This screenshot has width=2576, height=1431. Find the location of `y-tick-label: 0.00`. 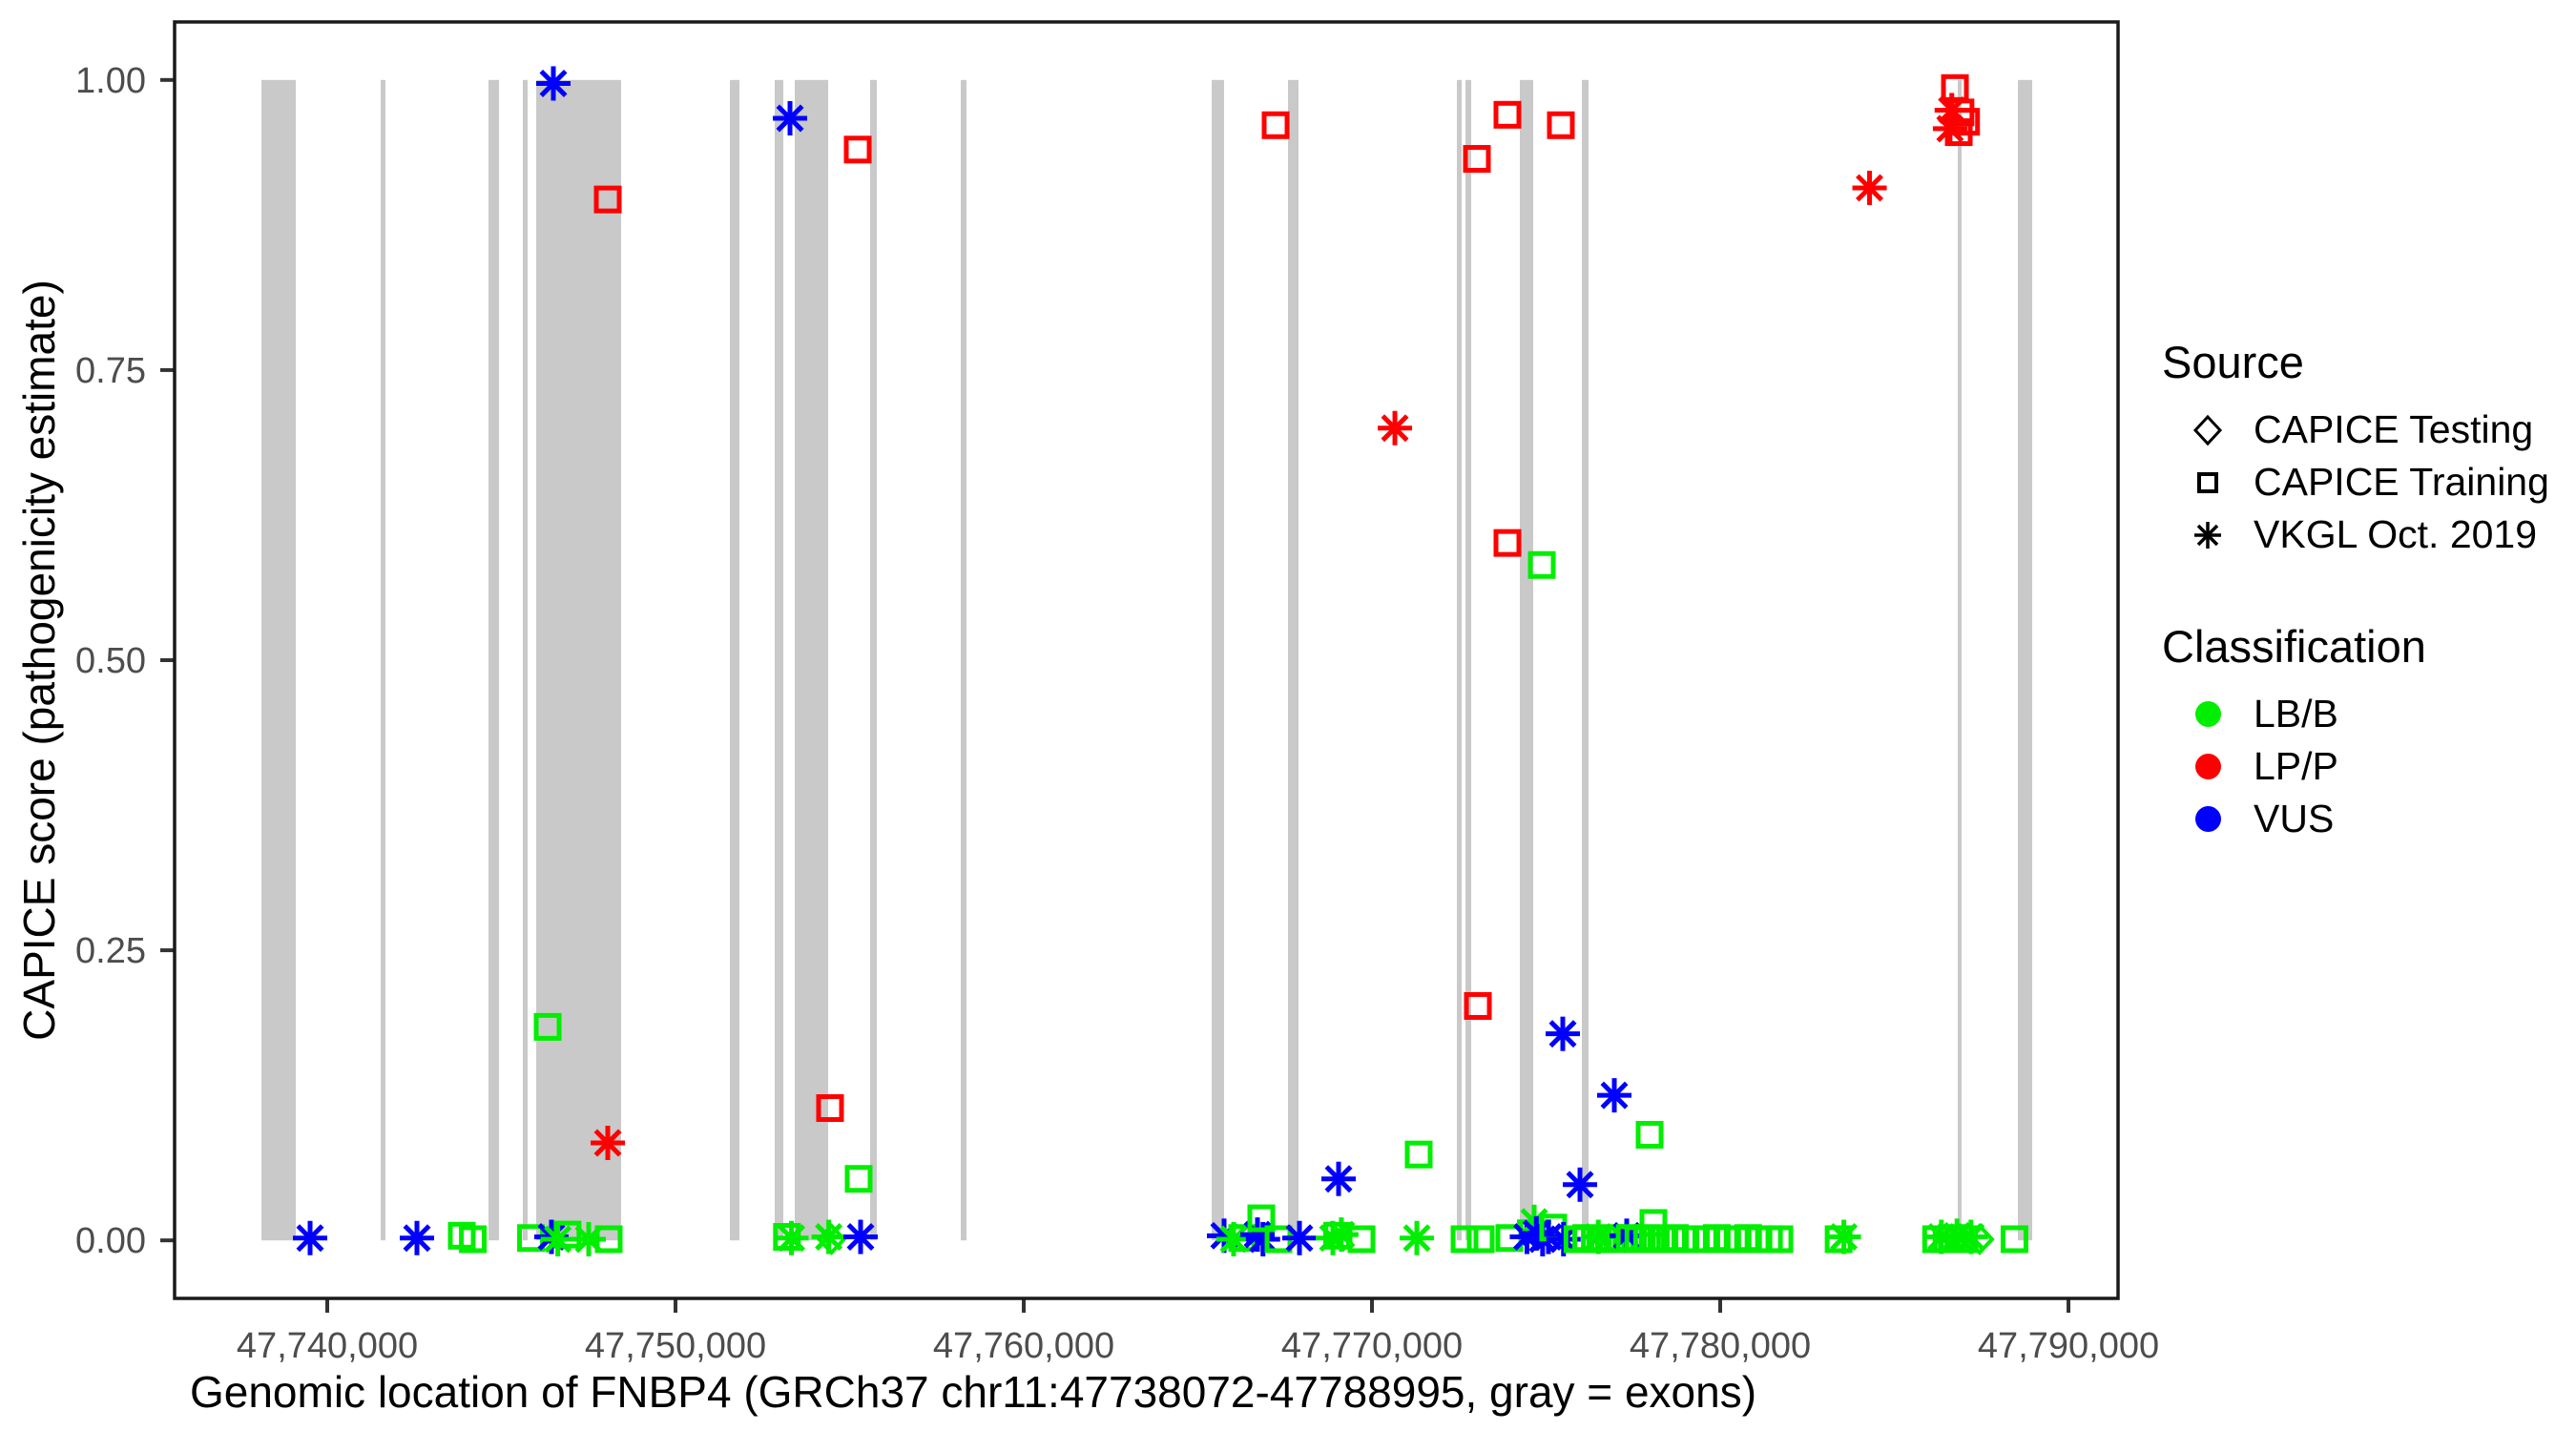

y-tick-label: 0.00 is located at coordinates (110, 1241).